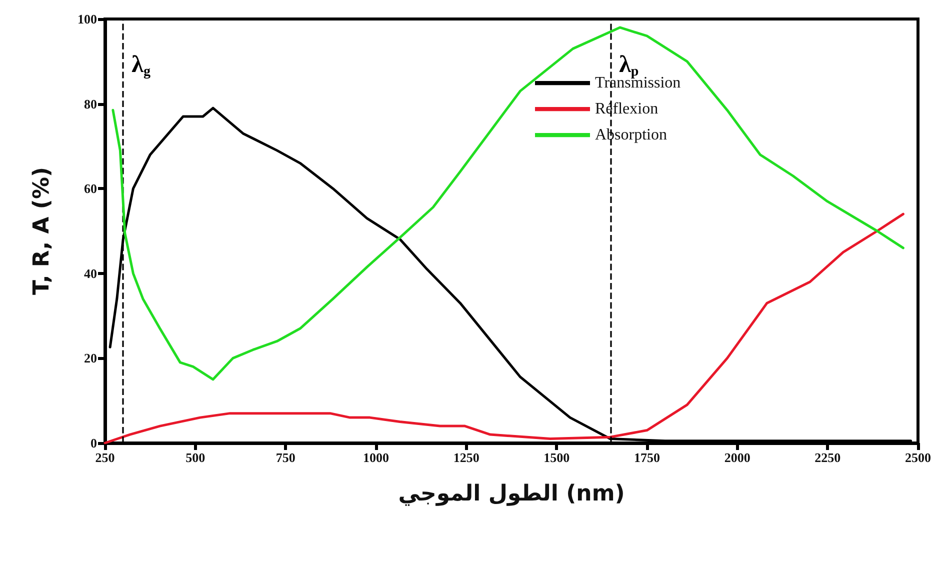  I want to click on y-tick-label: 20, so click(90, 358).